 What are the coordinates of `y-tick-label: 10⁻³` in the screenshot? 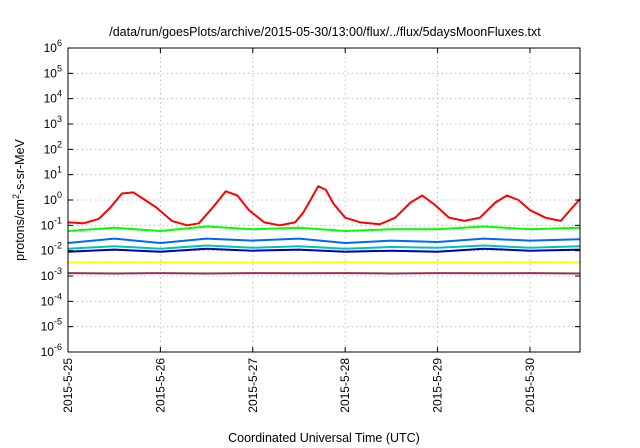 It's located at (51, 274).